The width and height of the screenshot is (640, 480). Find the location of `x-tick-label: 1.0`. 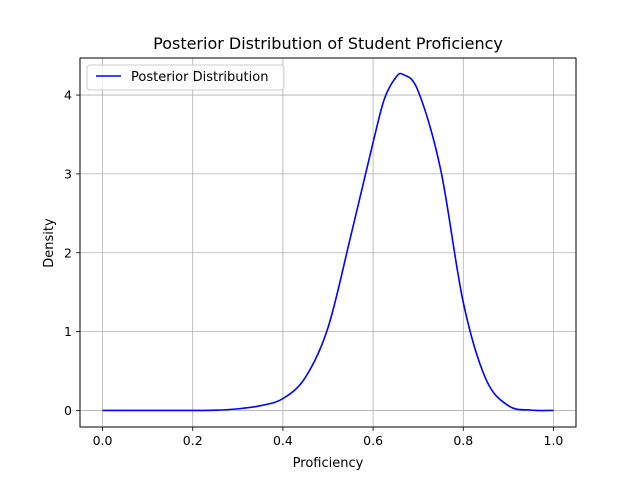

x-tick-label: 1.0 is located at coordinates (554, 440).